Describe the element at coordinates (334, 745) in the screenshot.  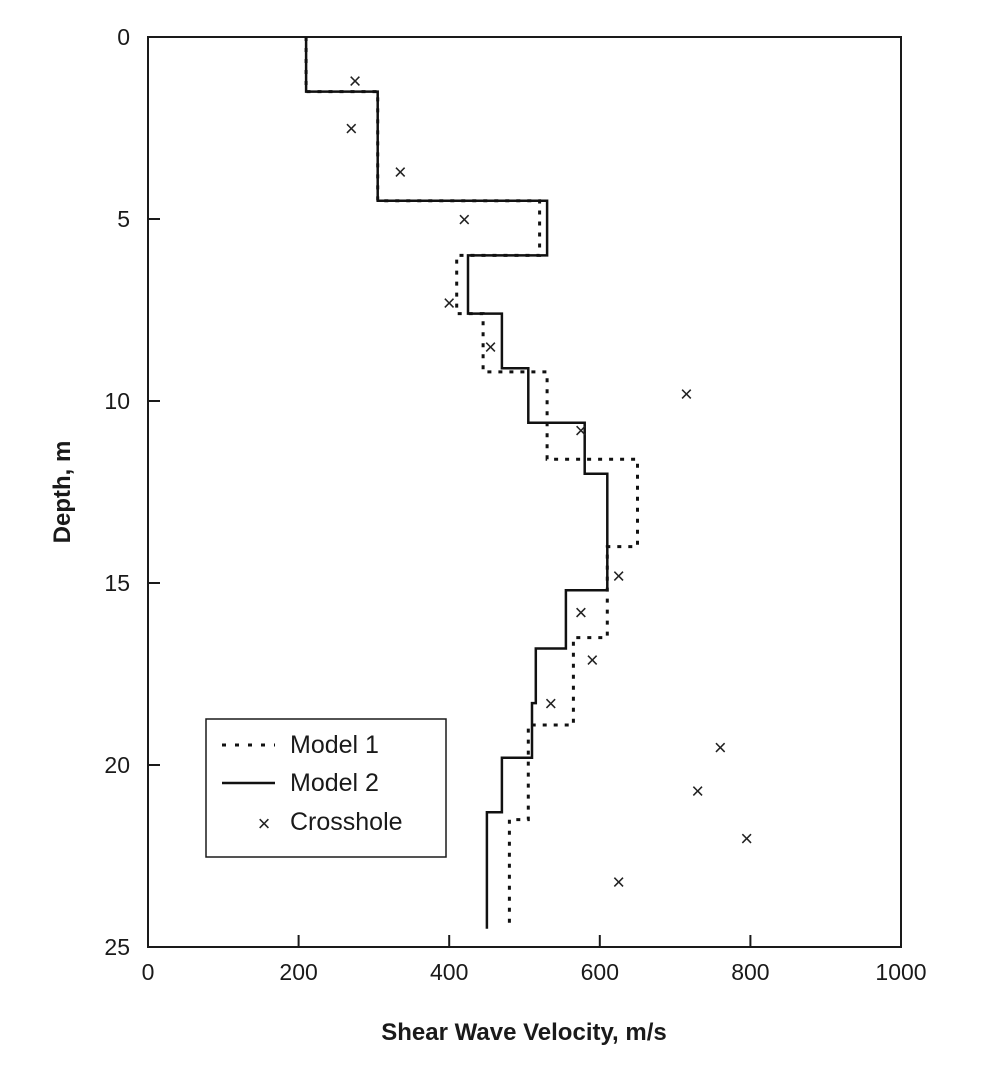
I see `legend-label: Model 1` at that location.